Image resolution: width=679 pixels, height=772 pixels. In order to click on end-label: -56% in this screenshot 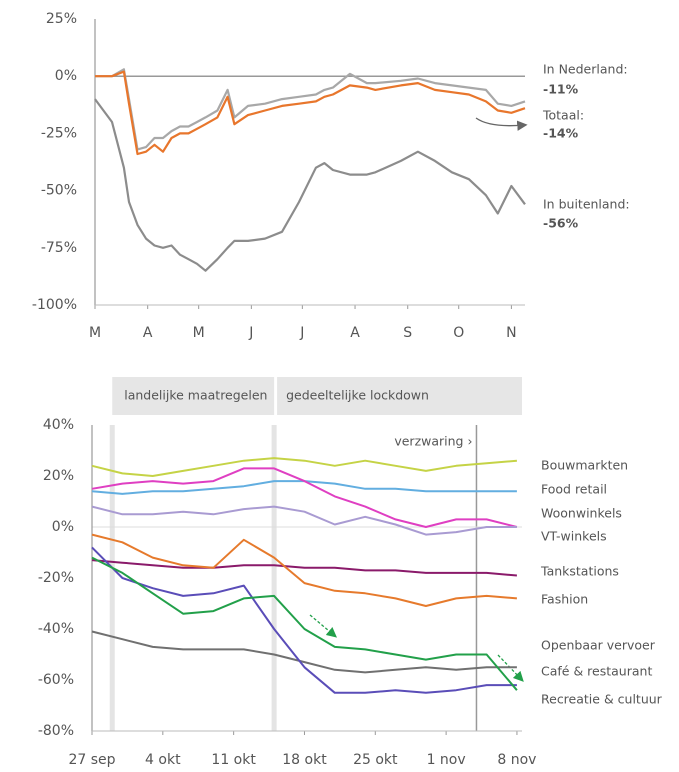, I will do `click(561, 223)`.